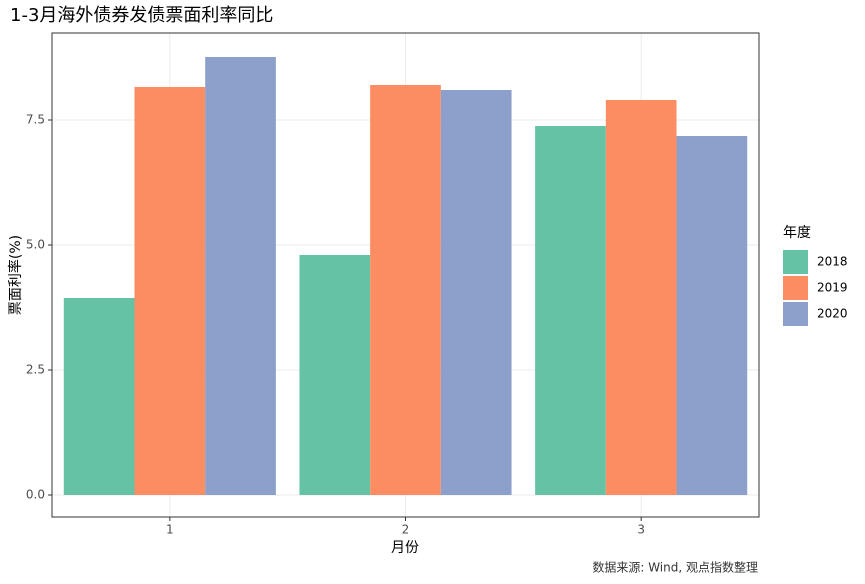 The image size is (865, 584). What do you see at coordinates (15, 275) in the screenshot?
I see `y-axis-title: 票面利率(%)` at bounding box center [15, 275].